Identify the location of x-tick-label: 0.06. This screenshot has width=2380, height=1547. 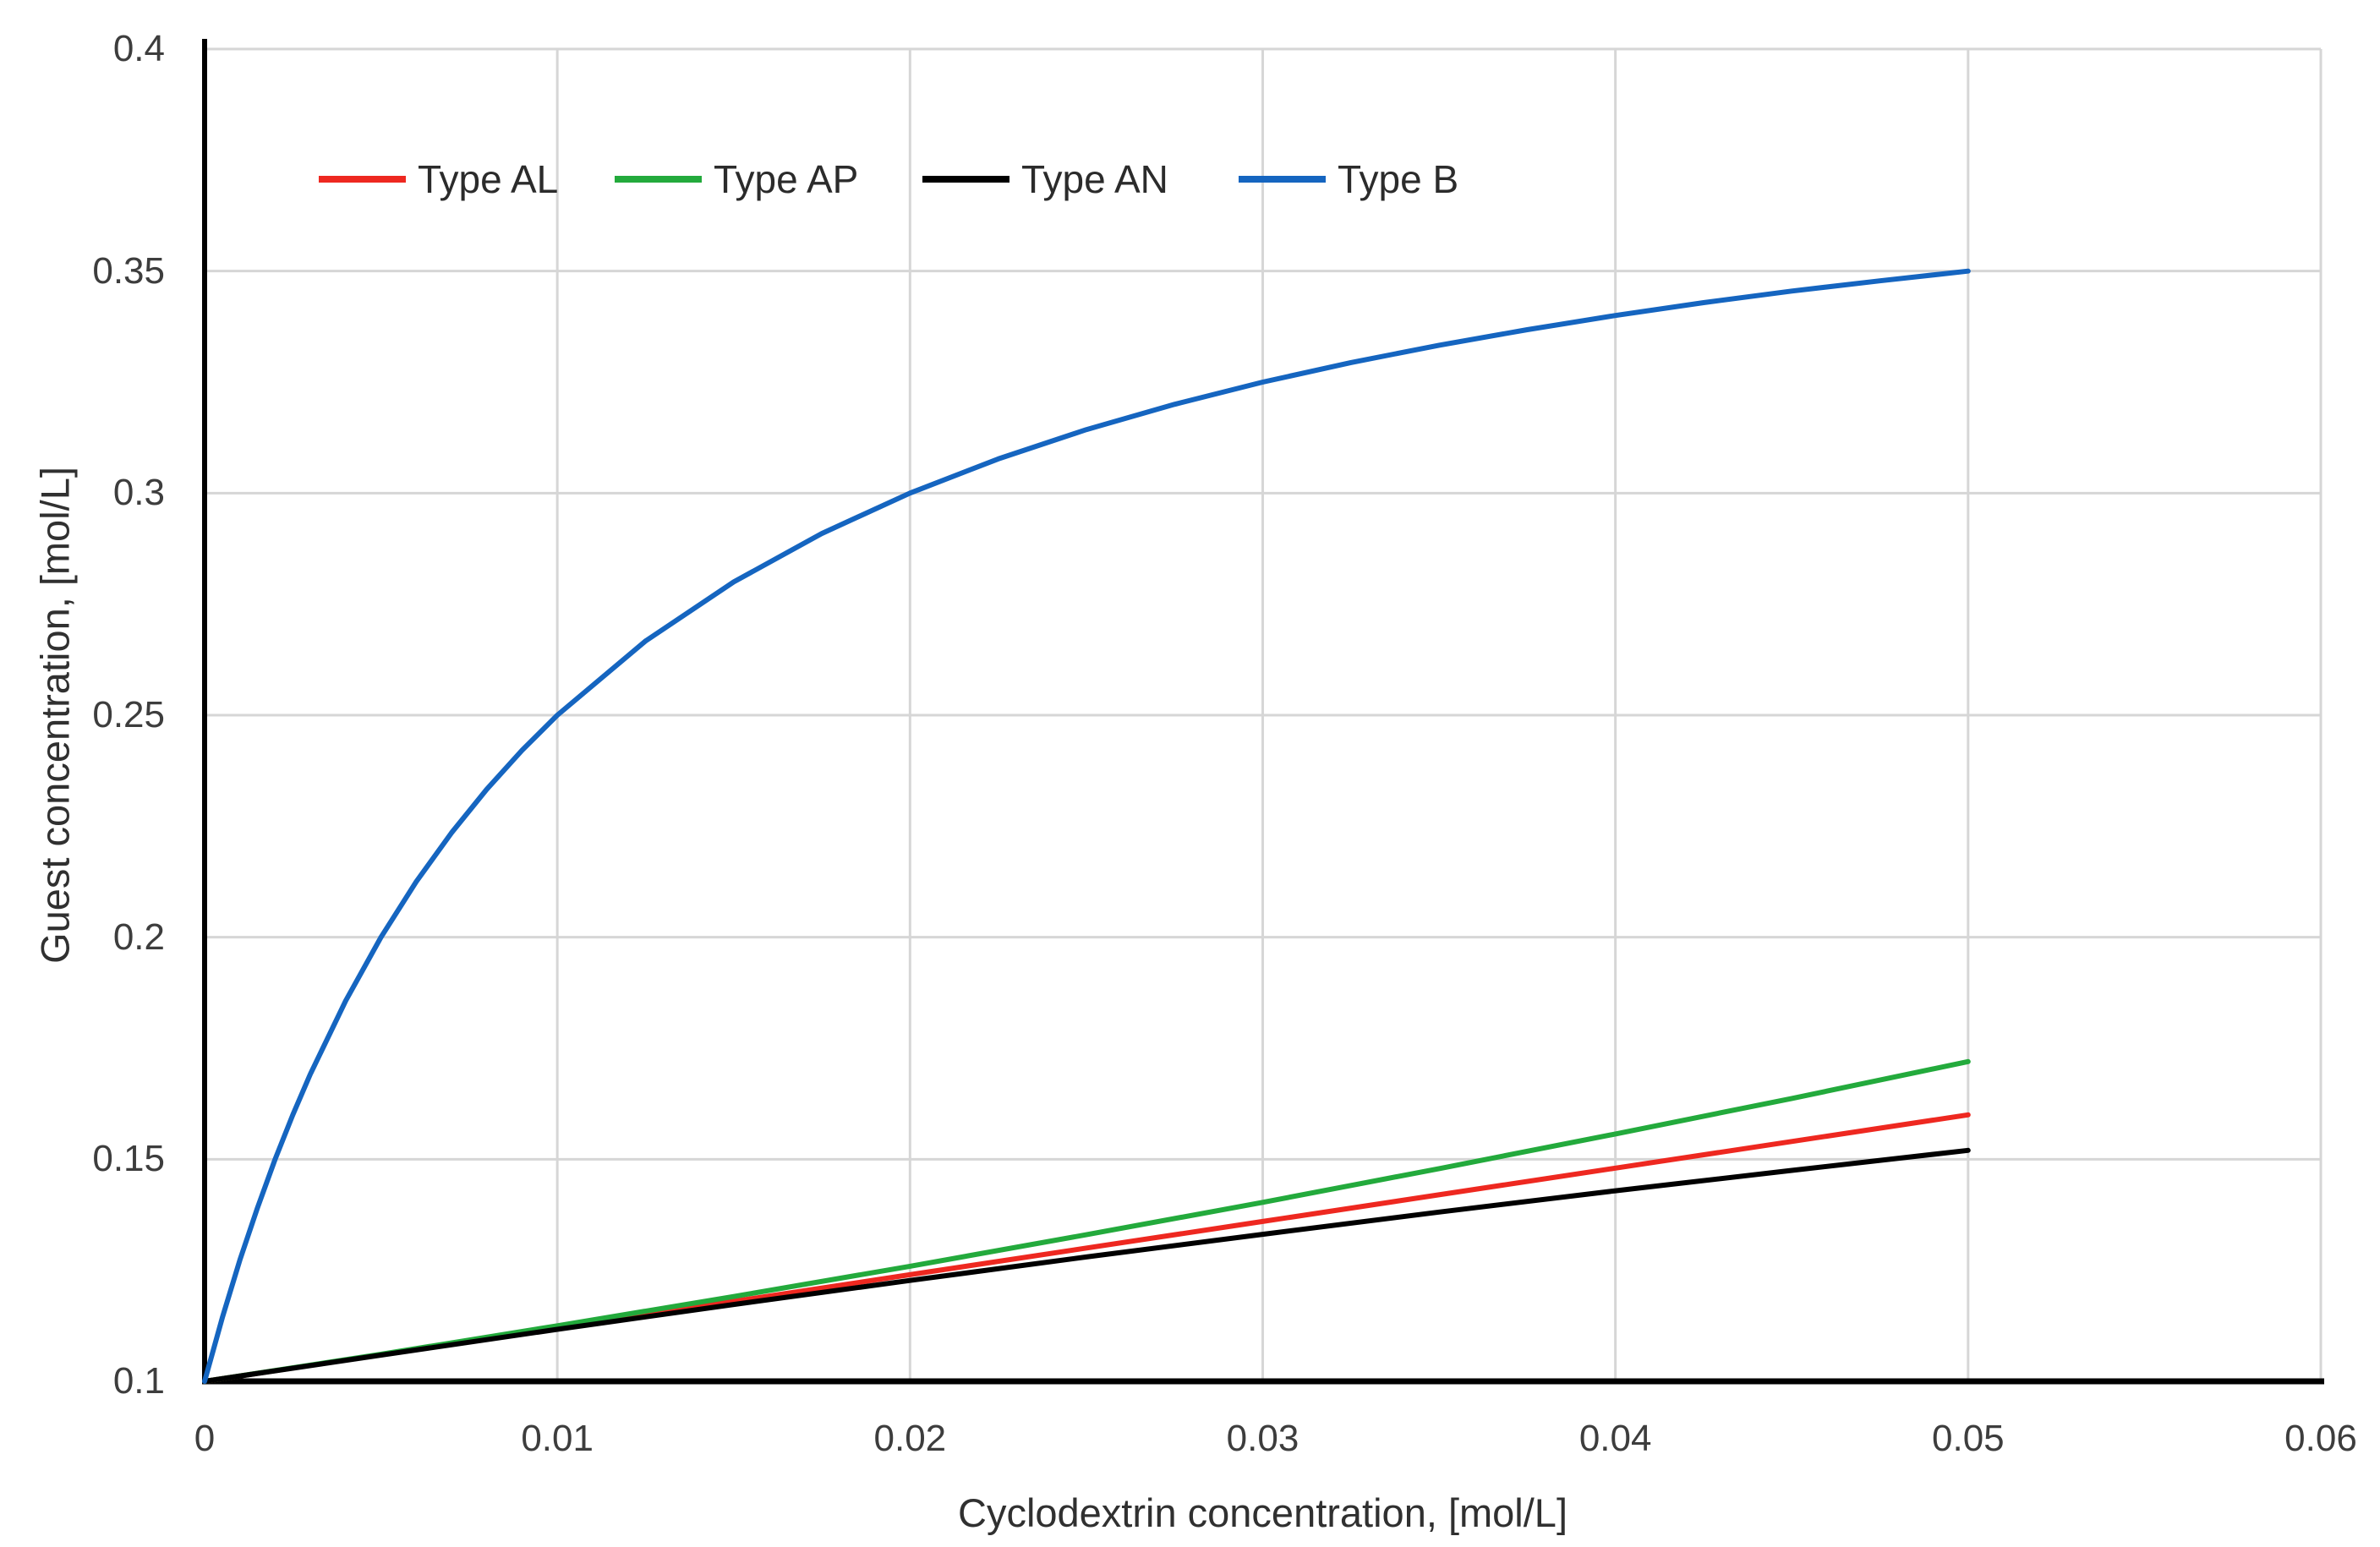
(2320, 1438).